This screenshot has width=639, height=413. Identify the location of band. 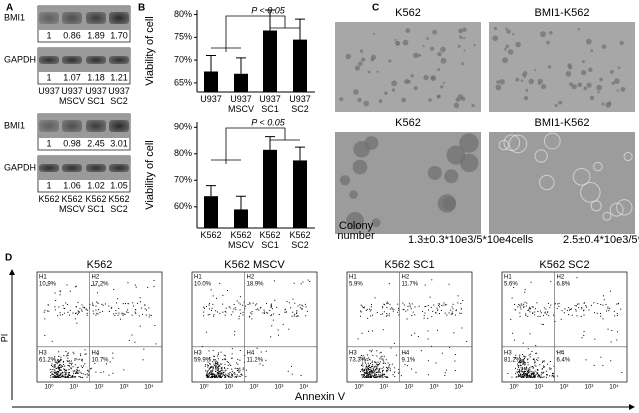
(119, 18).